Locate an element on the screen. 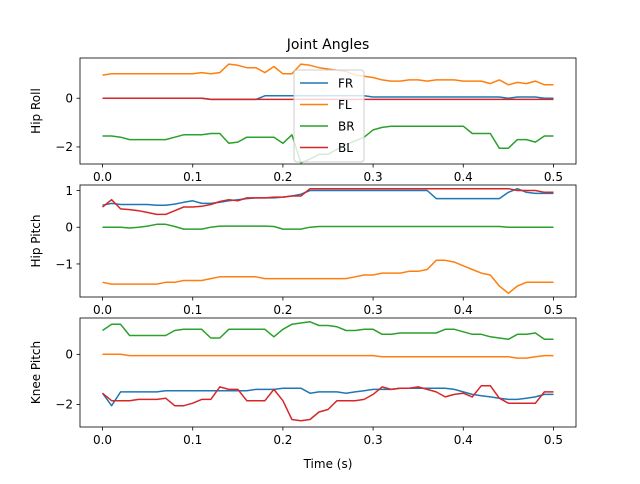 This screenshot has height=484, width=640. panel-series-group is located at coordinates (327, 371).